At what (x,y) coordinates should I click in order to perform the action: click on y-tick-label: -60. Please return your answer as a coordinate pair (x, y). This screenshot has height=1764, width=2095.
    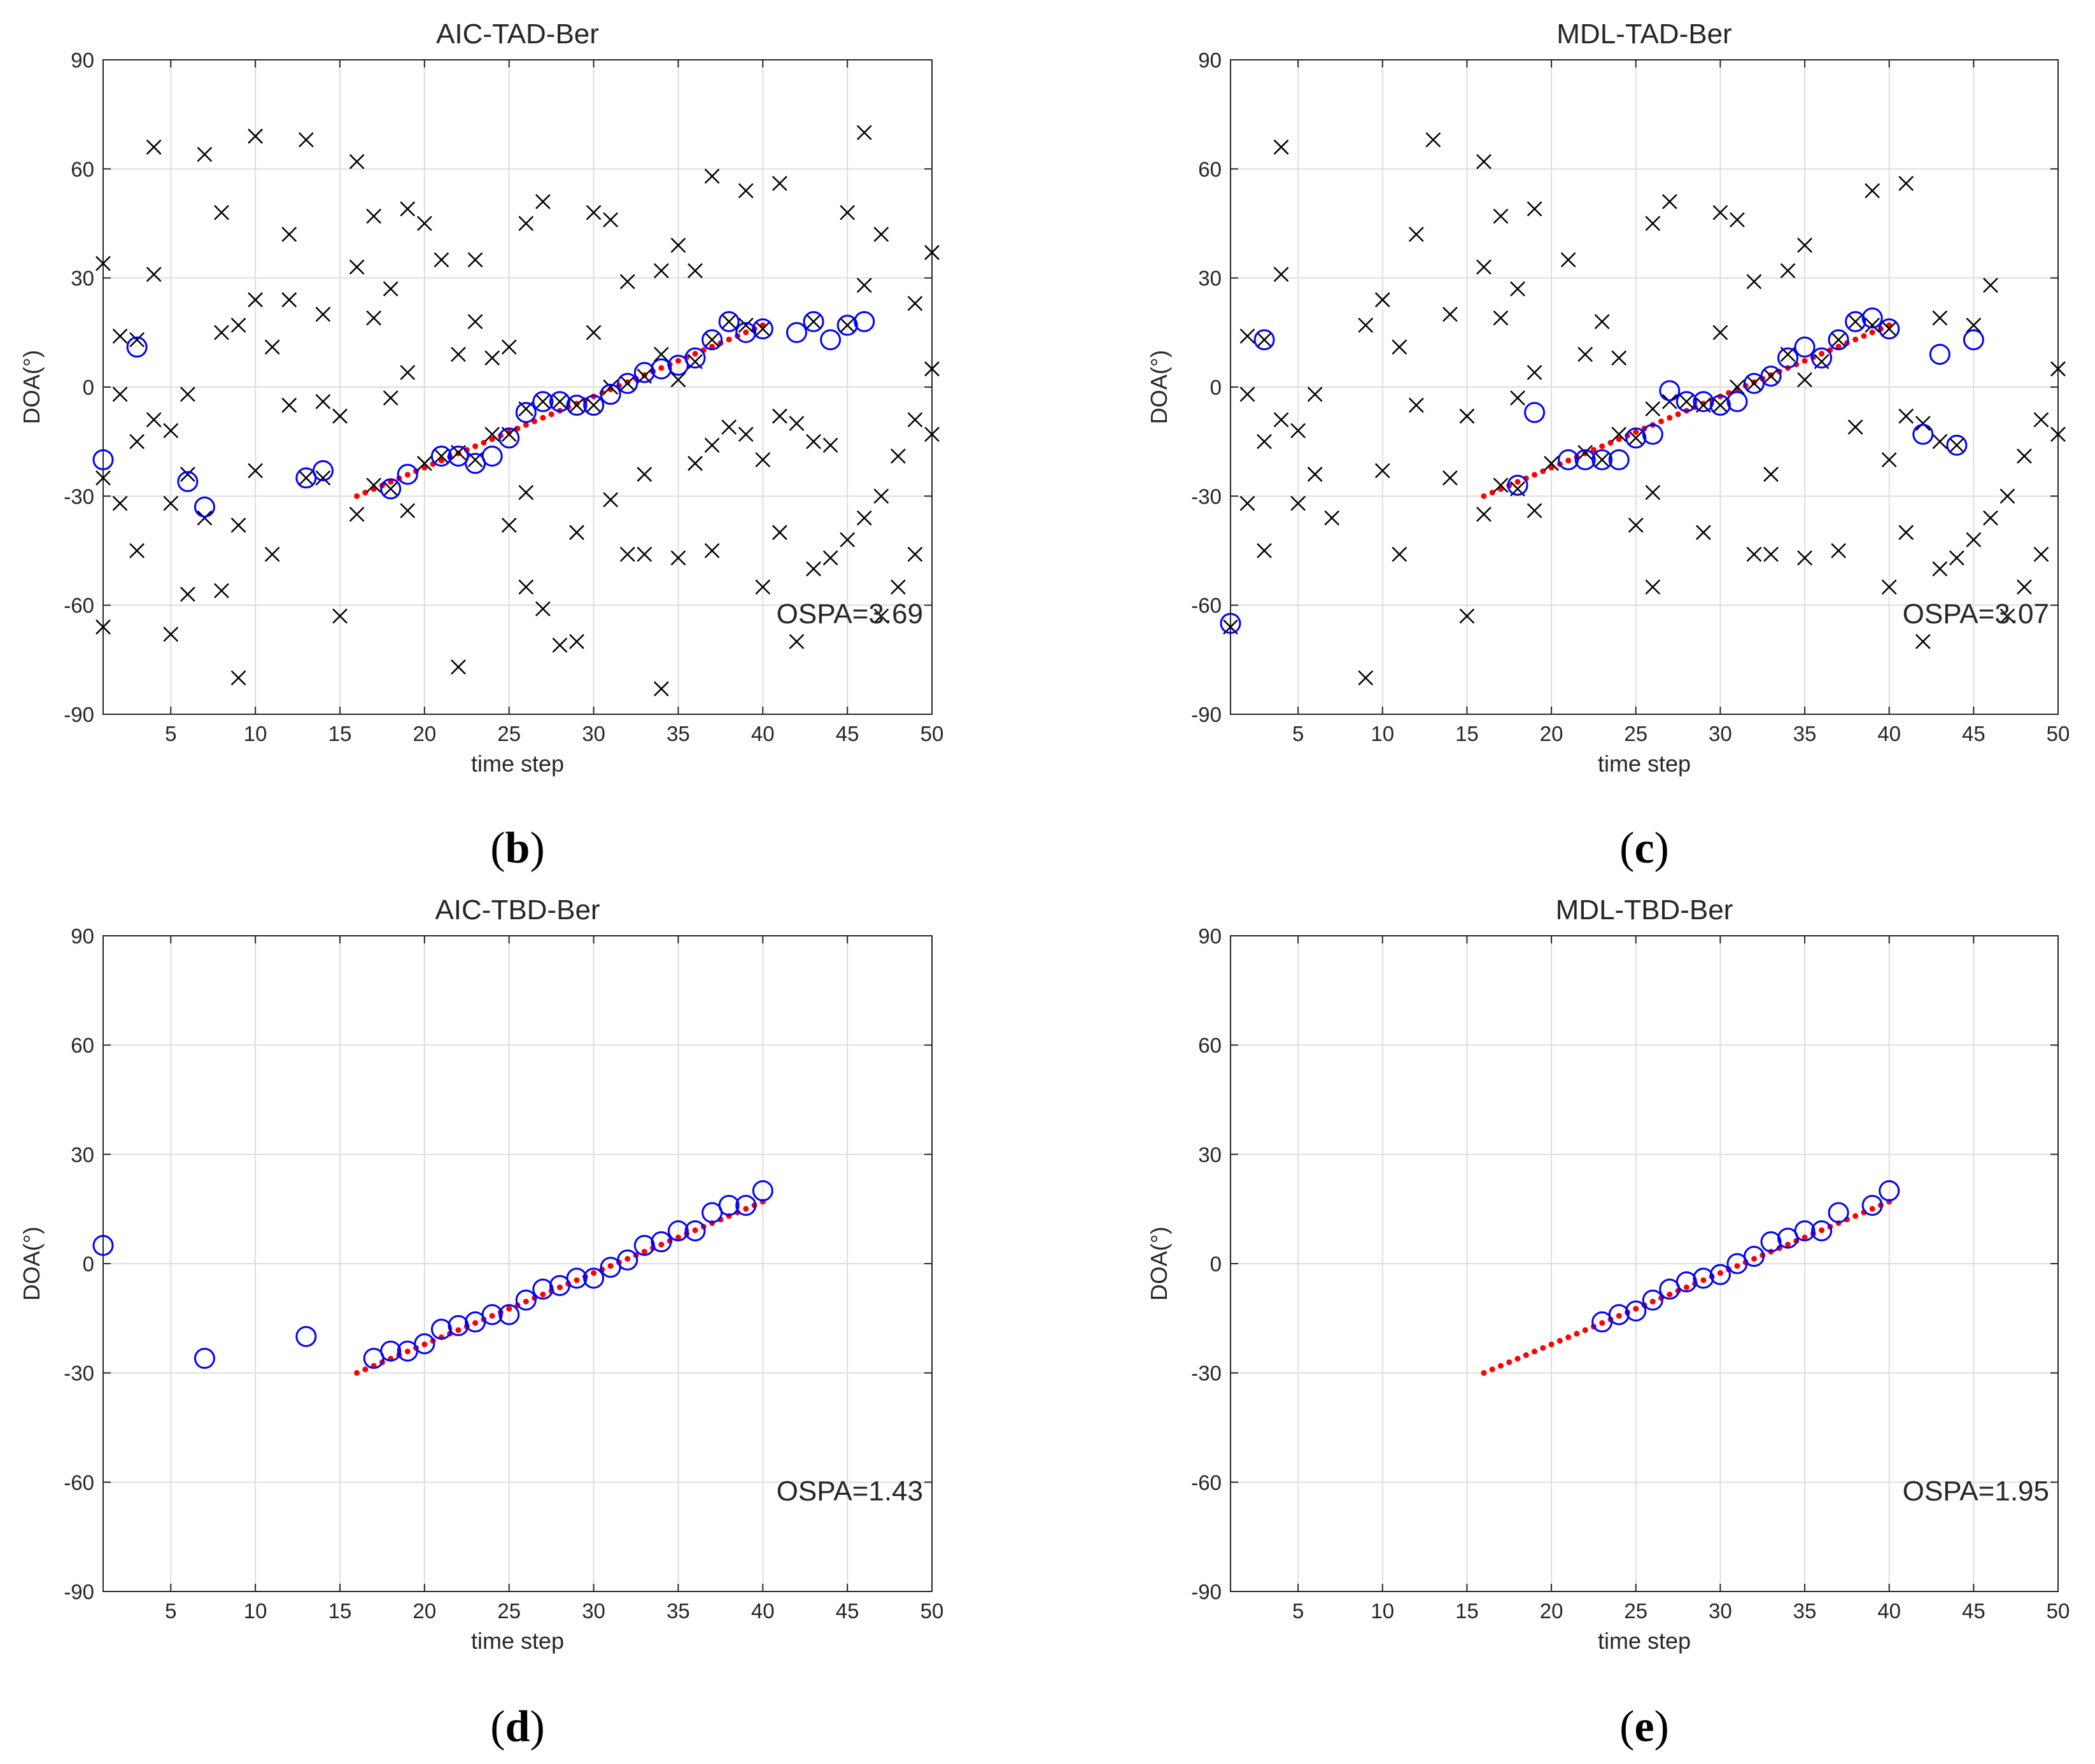
    Looking at the image, I should click on (79, 1483).